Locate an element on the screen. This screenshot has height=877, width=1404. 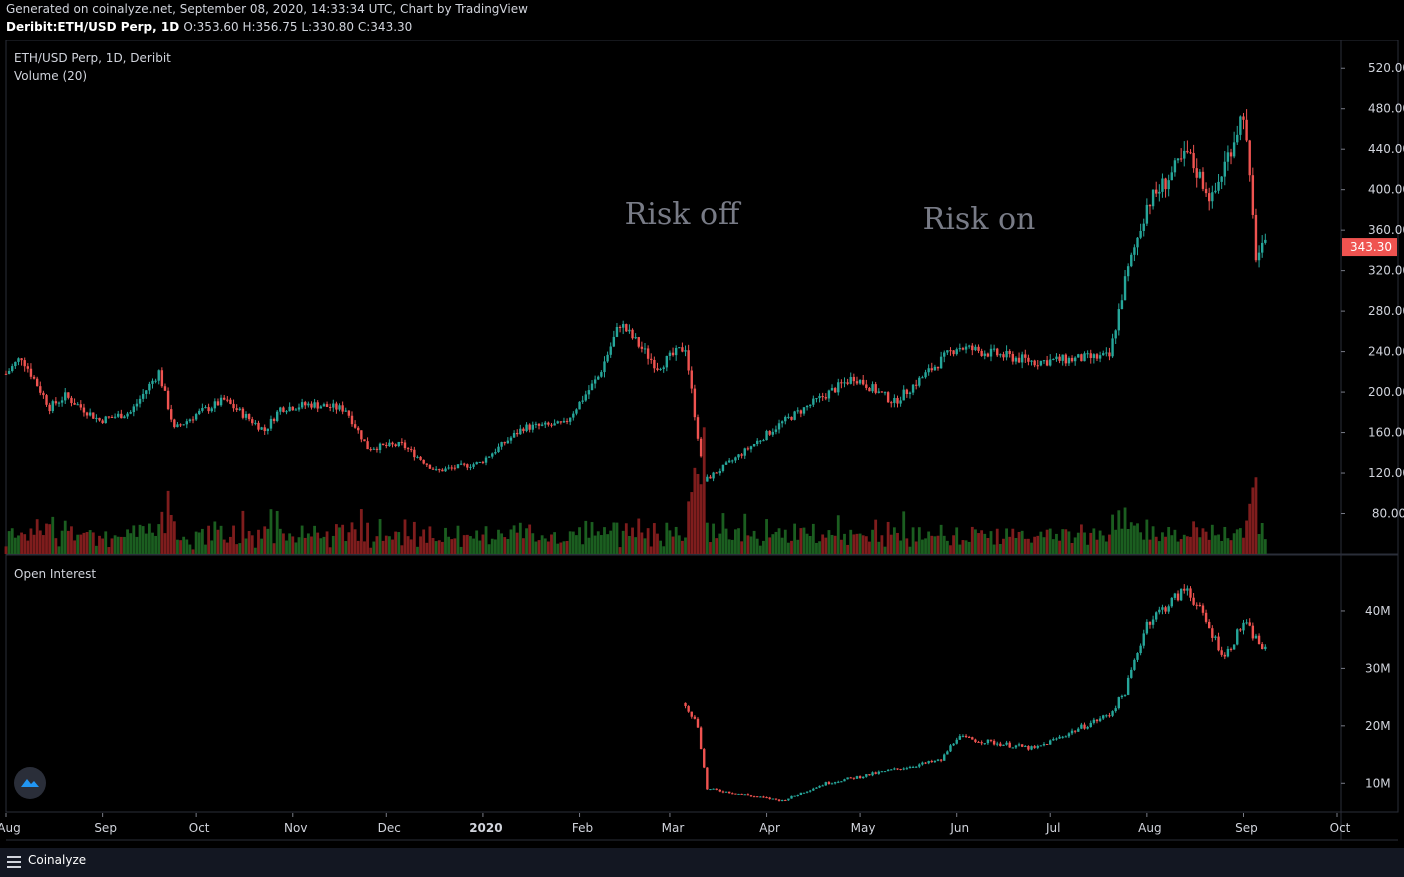
ohlc-values: O:353.60 H:356.75 L:330.80 C:343.30 is located at coordinates (298, 27).